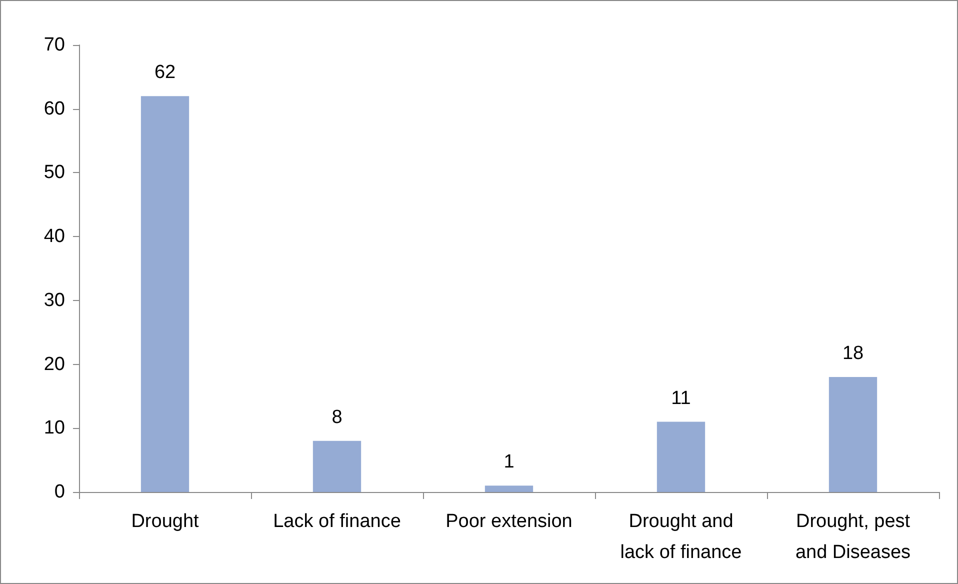 Image resolution: width=958 pixels, height=584 pixels. What do you see at coordinates (165, 521) in the screenshot?
I see `x-tick-label: Drought` at bounding box center [165, 521].